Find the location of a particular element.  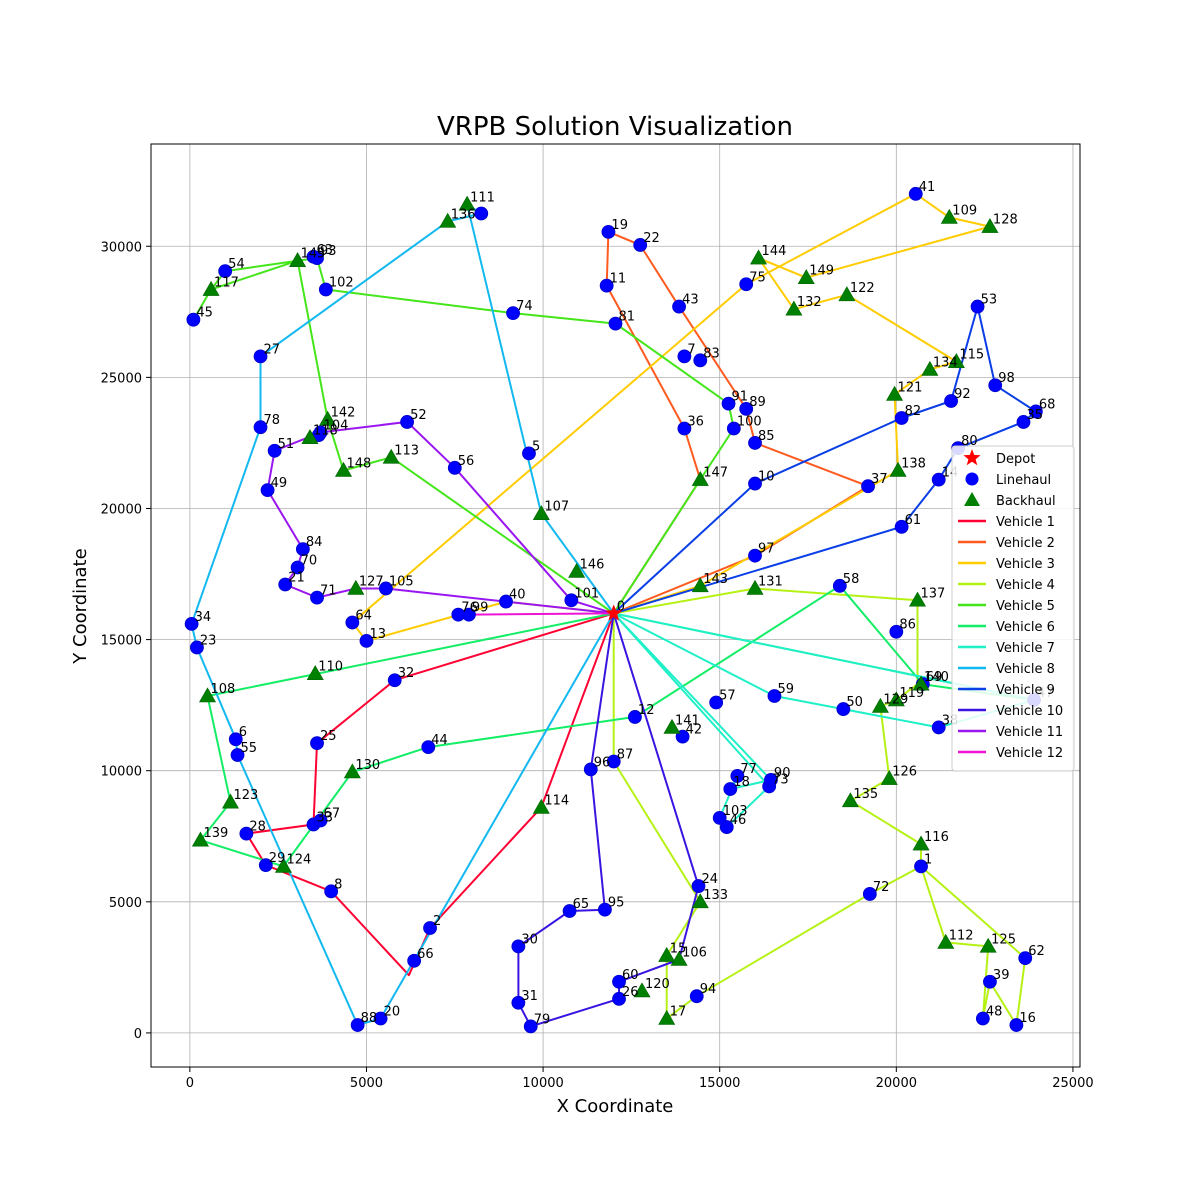

node-label: 100 is located at coordinates (749, 422).